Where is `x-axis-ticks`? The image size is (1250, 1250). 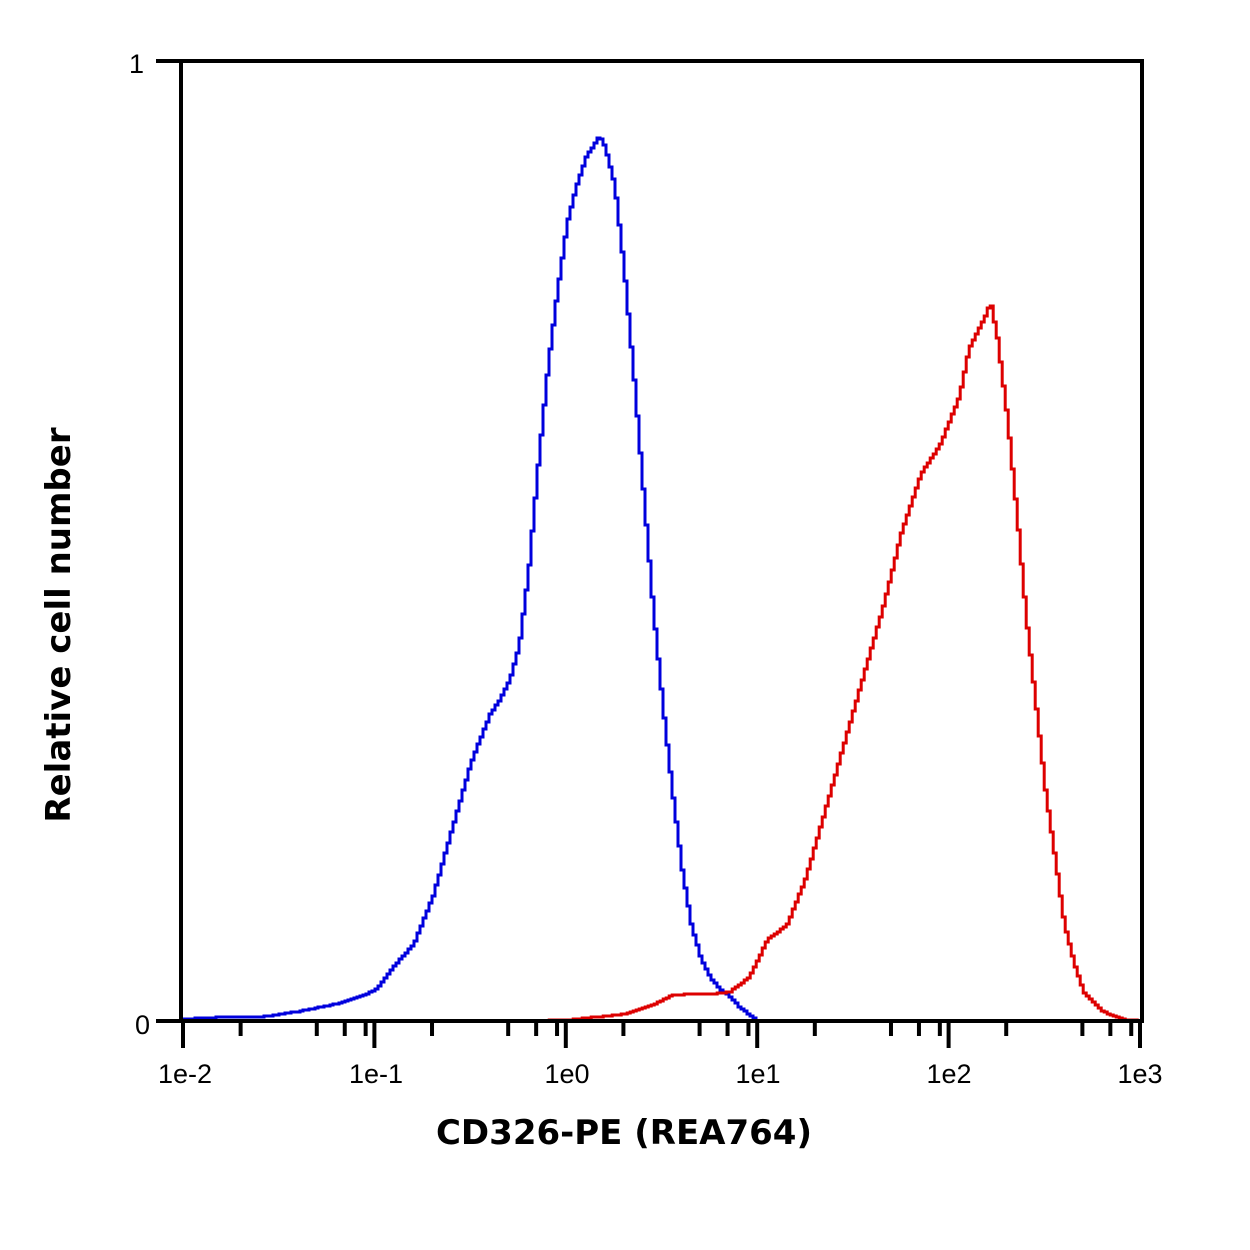 x-axis-ticks is located at coordinates (661, 1034).